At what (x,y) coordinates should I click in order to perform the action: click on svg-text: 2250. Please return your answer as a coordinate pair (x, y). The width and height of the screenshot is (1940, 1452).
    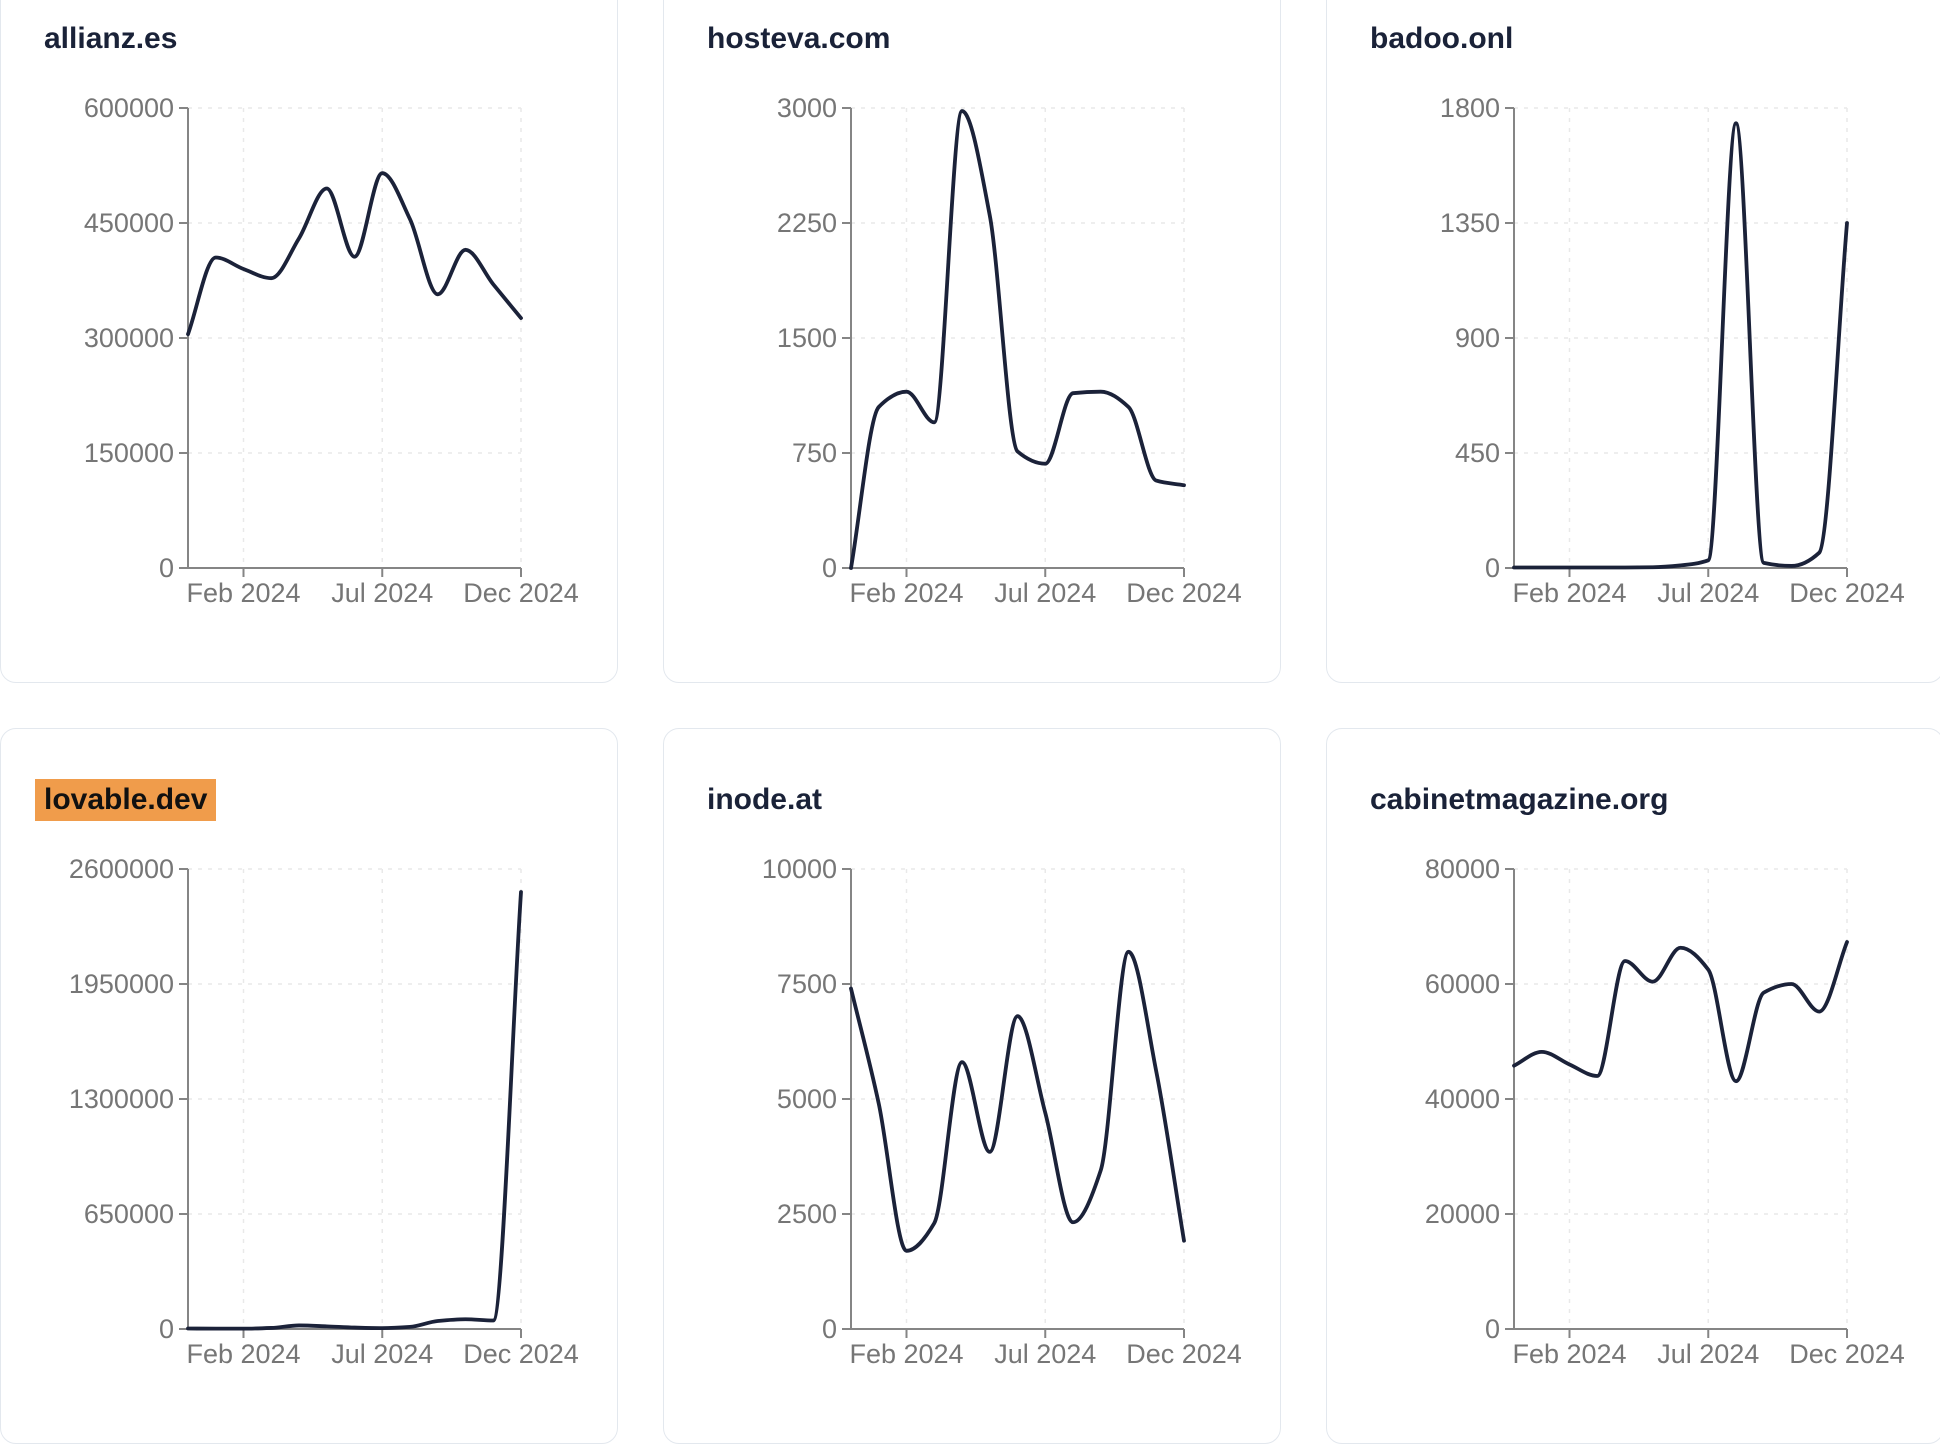
    Looking at the image, I should click on (807, 223).